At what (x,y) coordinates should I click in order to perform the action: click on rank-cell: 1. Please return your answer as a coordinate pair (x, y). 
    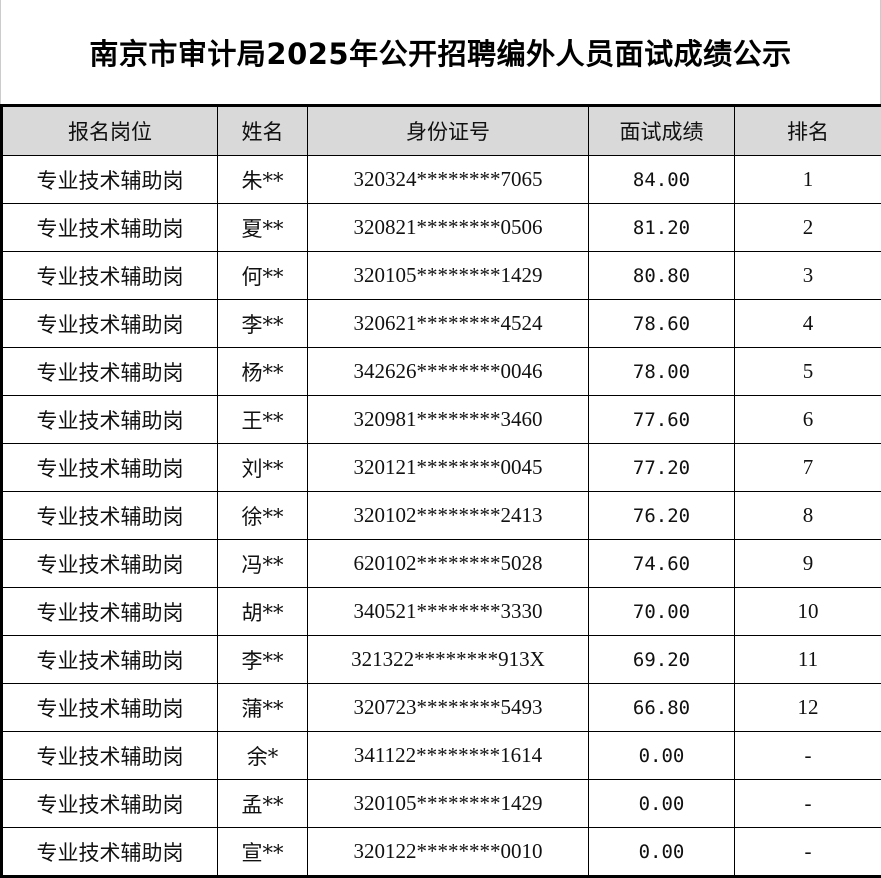
    Looking at the image, I should click on (808, 180).